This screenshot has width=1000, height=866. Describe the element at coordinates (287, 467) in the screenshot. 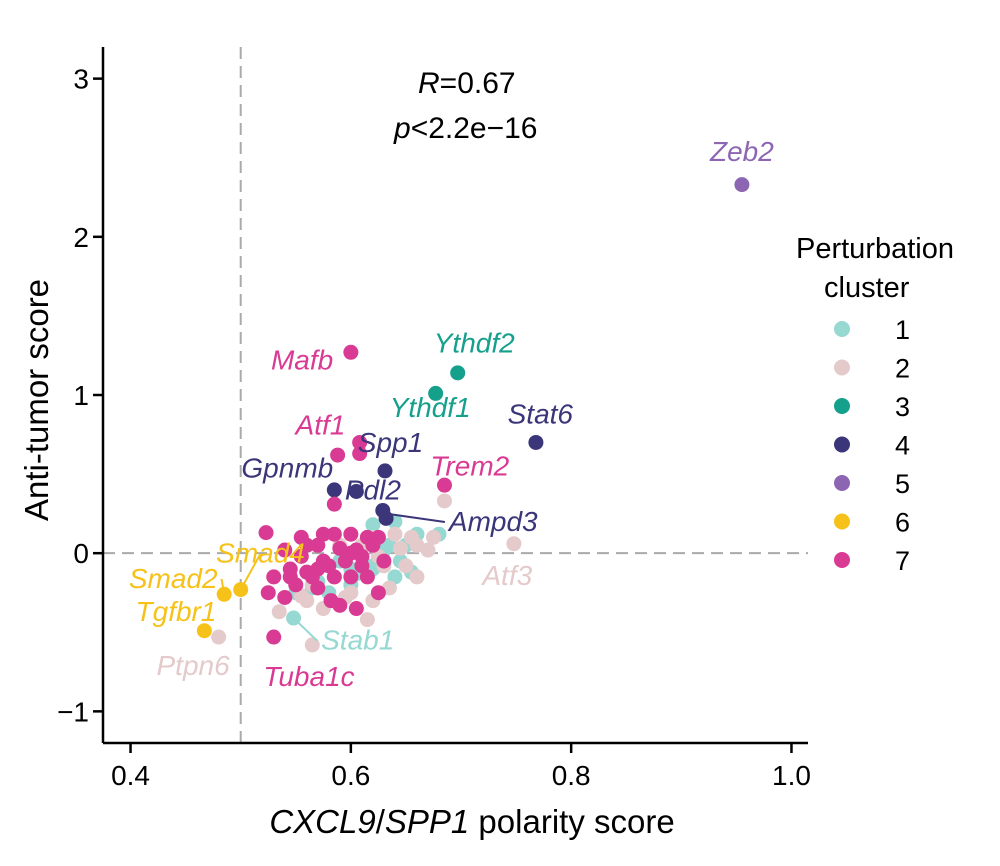

I see `gene-label-gpnmb: Gpnmb` at that location.